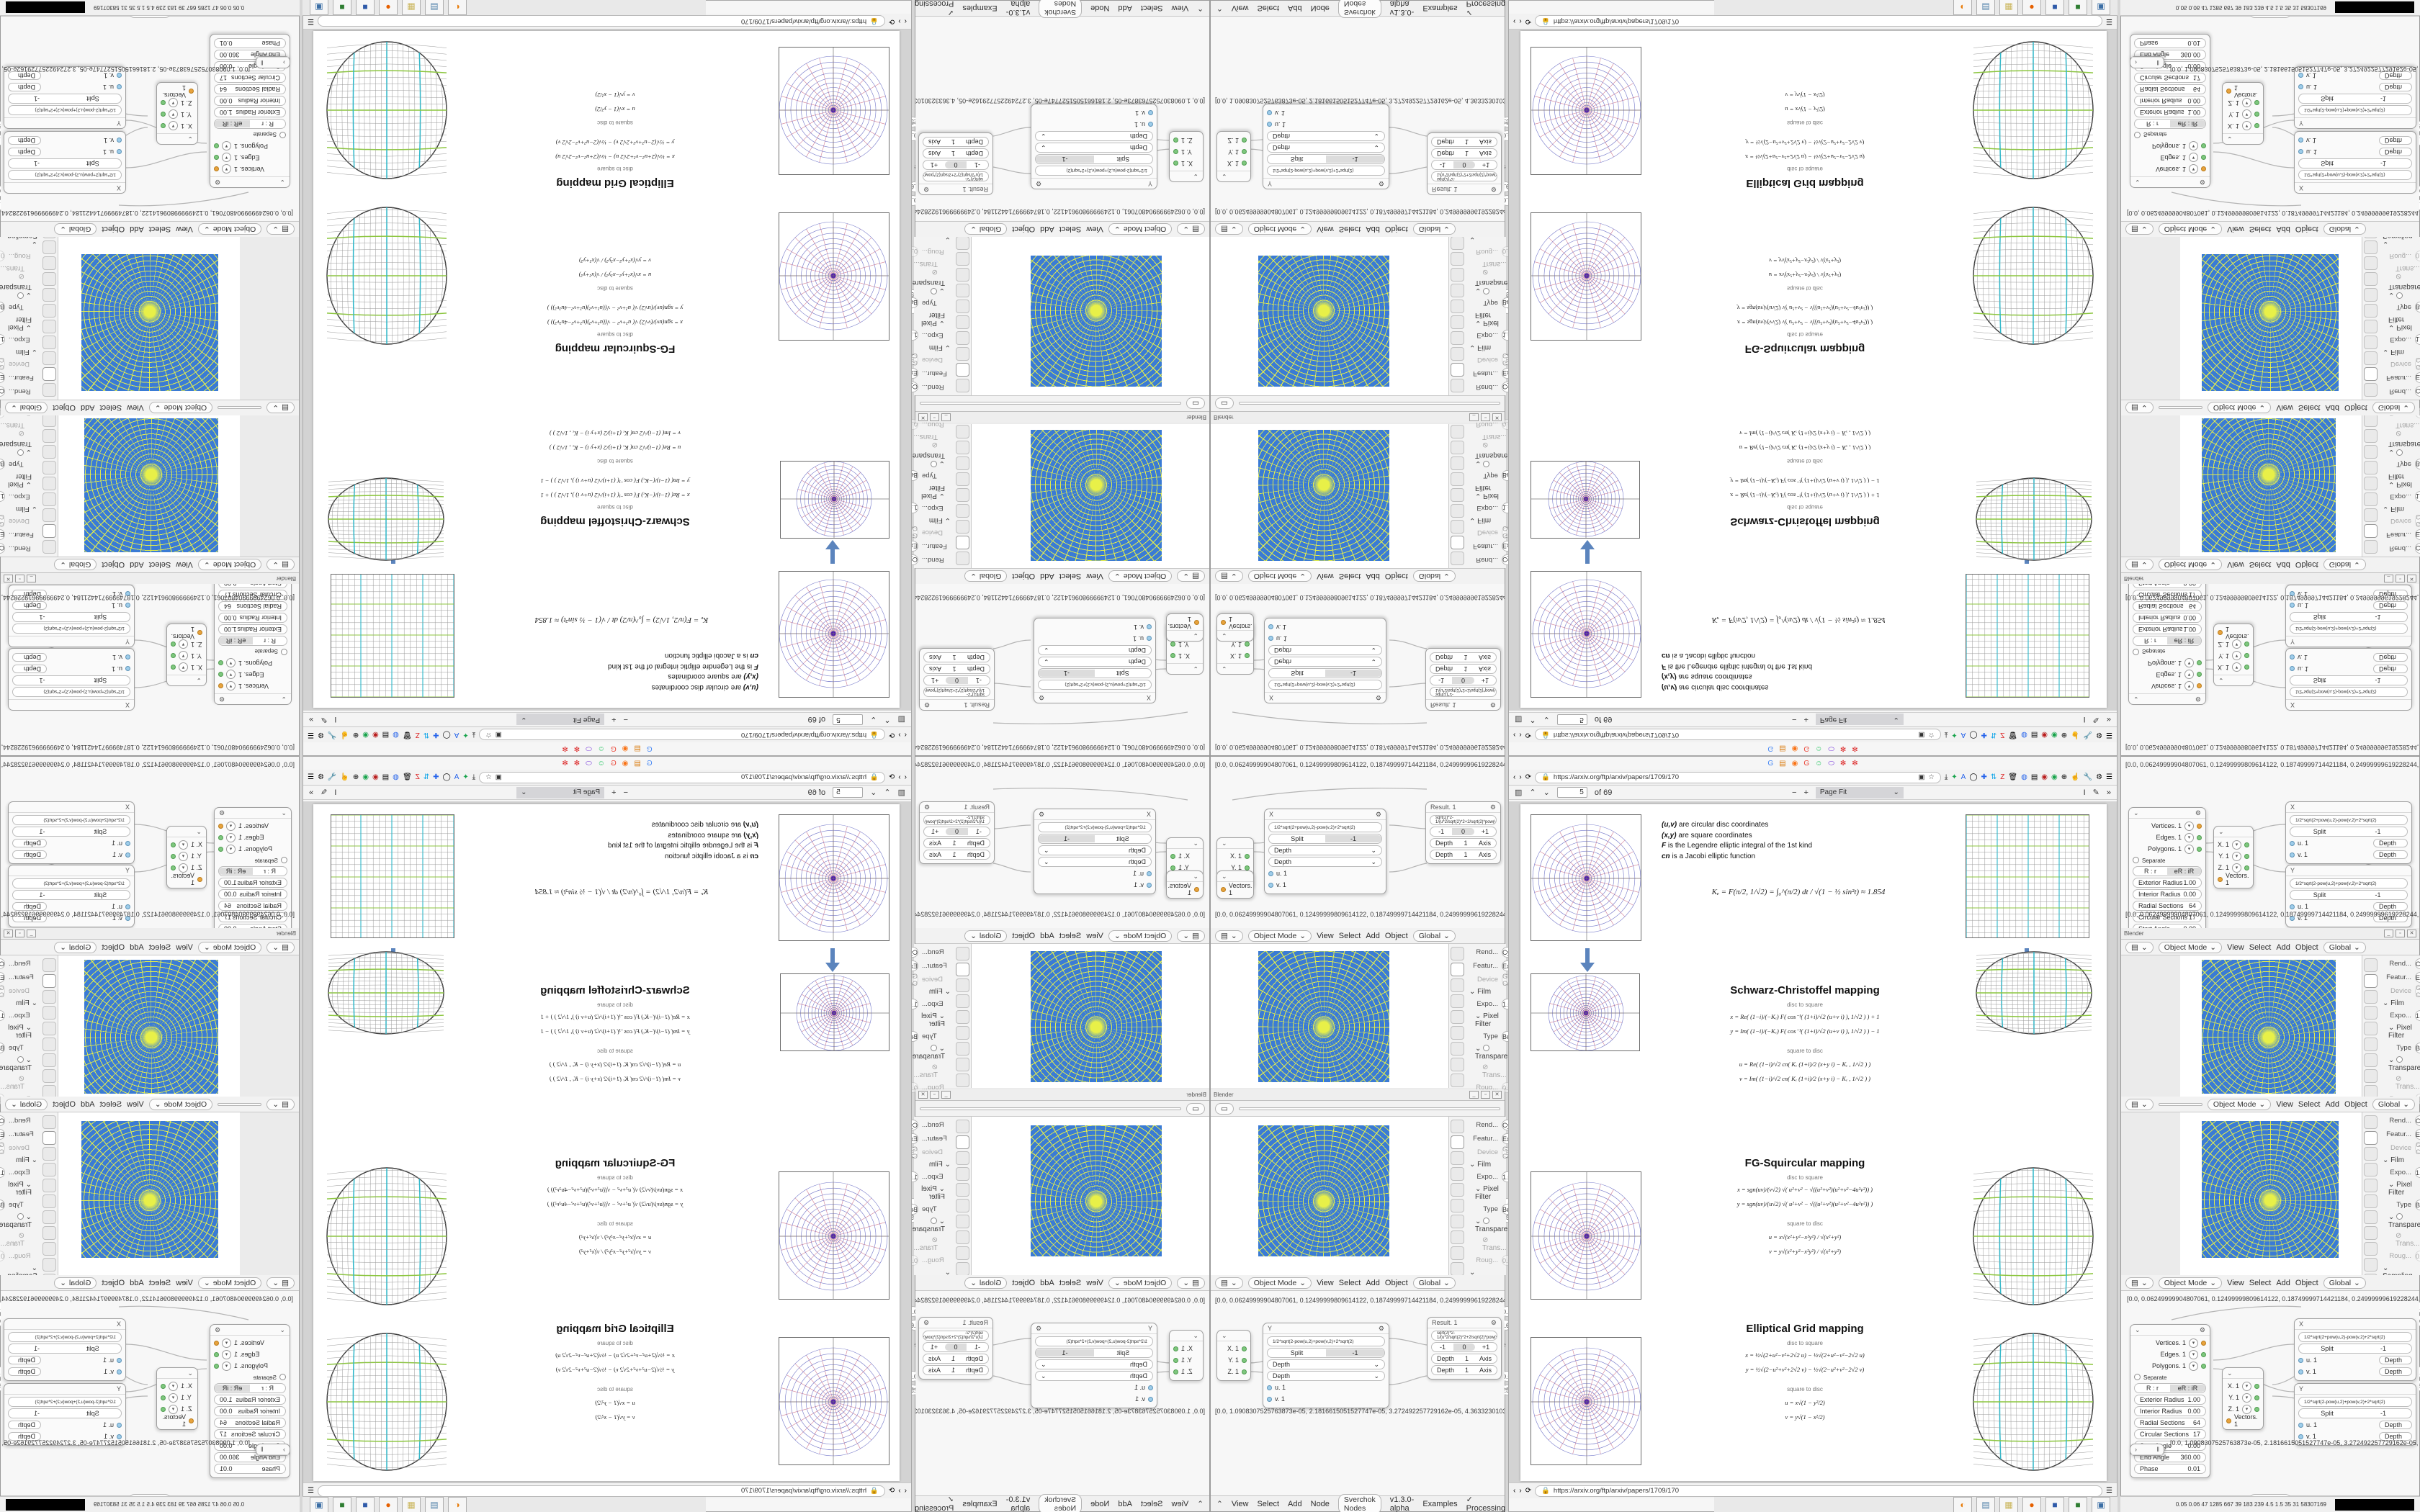  Describe the element at coordinates (1349, 576) in the screenshot. I see `menu-select: Select` at that location.